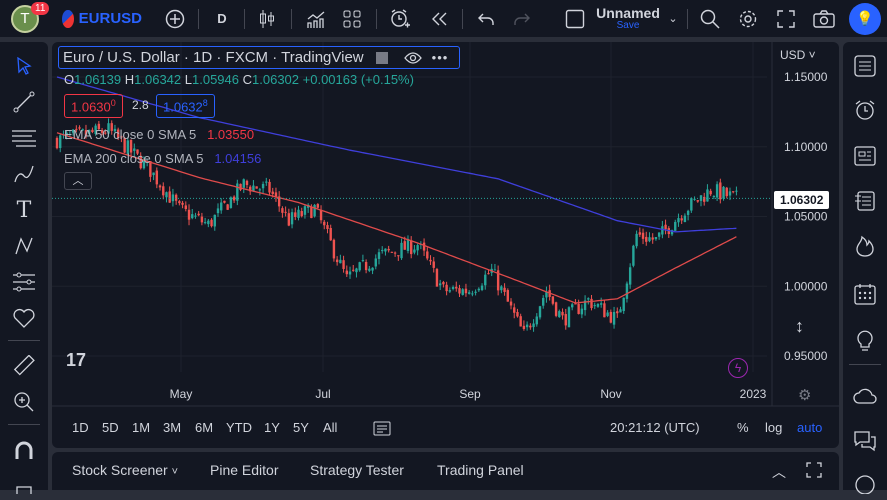 Image resolution: width=887 pixels, height=500 pixels. I want to click on range-1y: 1Y, so click(272, 427).